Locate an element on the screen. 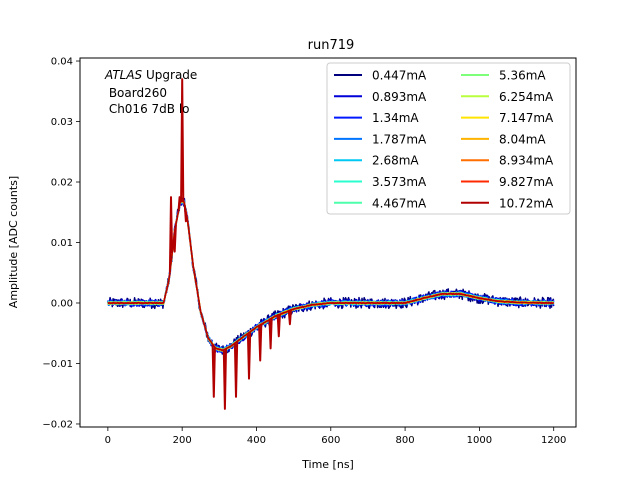  legend-item-5: 2.68mA is located at coordinates (376, 161).